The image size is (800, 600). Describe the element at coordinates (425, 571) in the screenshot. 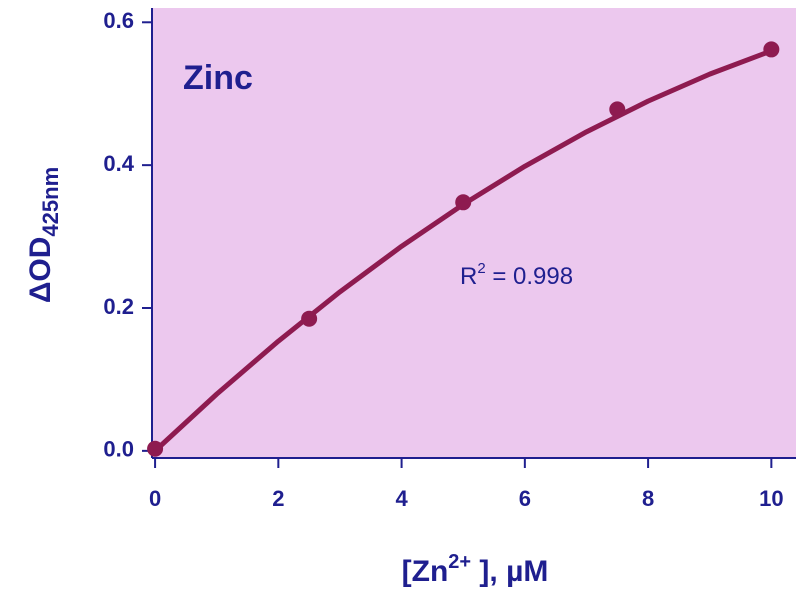

I see `x-label-part: [Zn` at that location.